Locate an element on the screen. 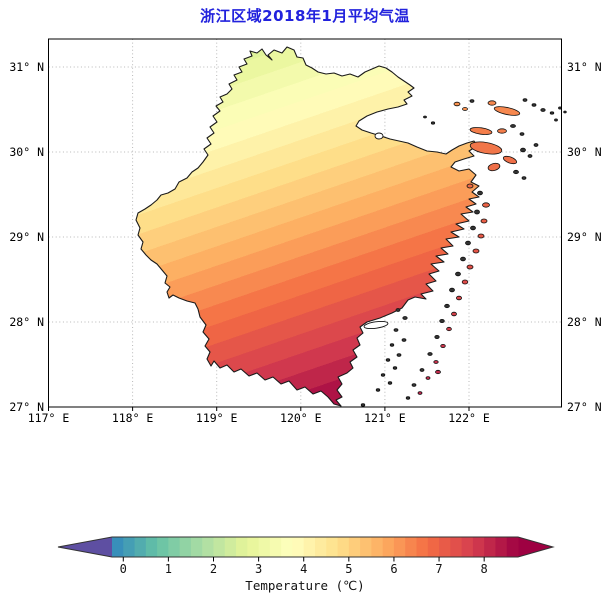  lat-tick-label-left: 31° N is located at coordinates (26, 66).